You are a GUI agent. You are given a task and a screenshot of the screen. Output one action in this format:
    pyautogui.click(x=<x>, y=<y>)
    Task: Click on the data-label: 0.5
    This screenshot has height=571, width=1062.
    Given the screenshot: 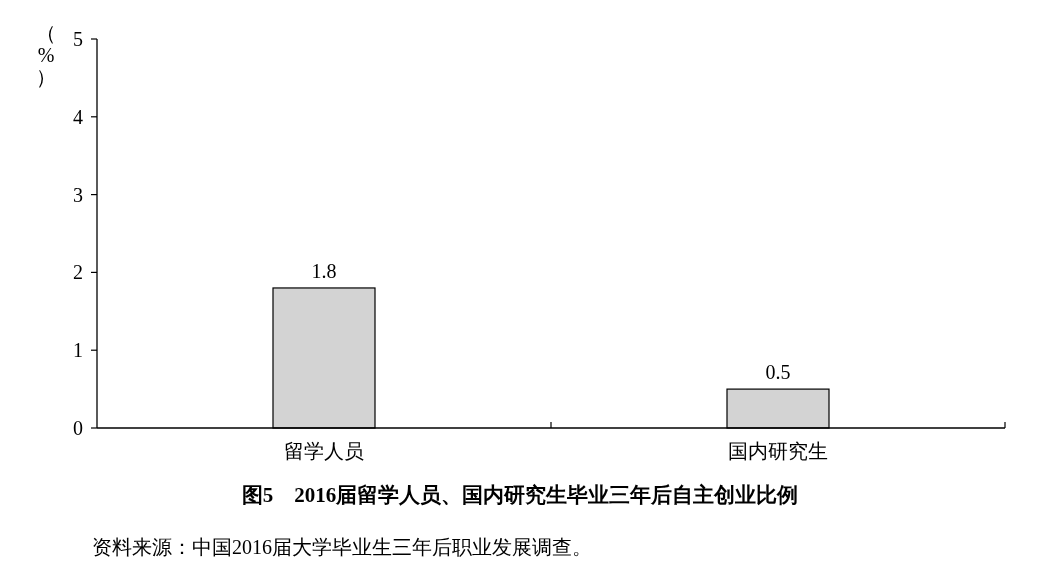 What is the action you would take?
    pyautogui.click(x=778, y=372)
    